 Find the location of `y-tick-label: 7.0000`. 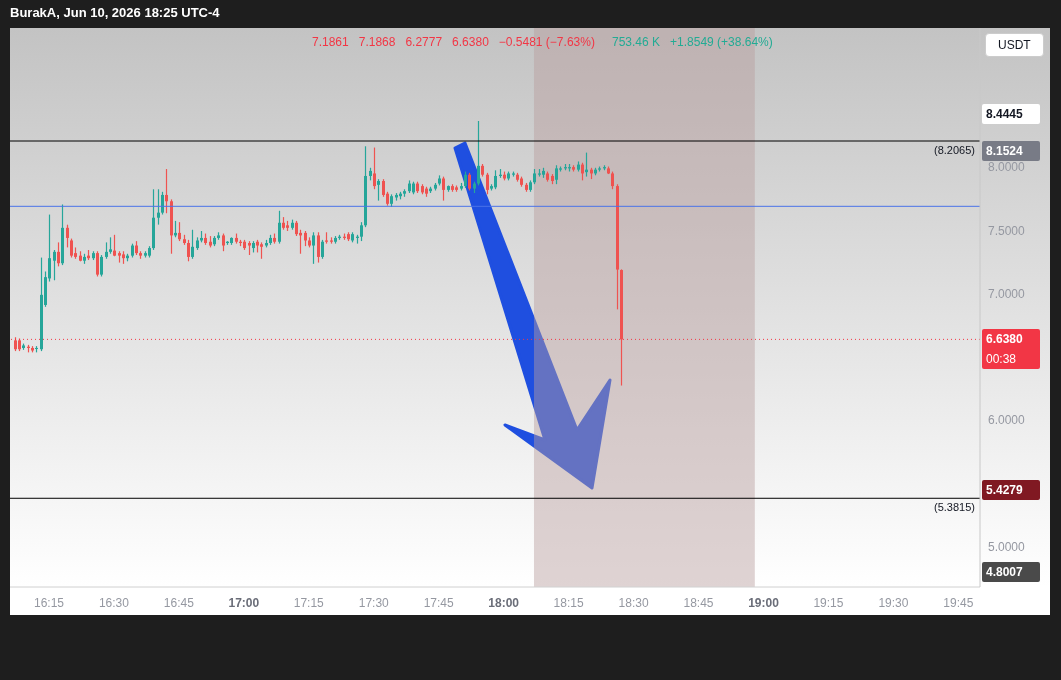

y-tick-label: 7.0000 is located at coordinates (1007, 293).